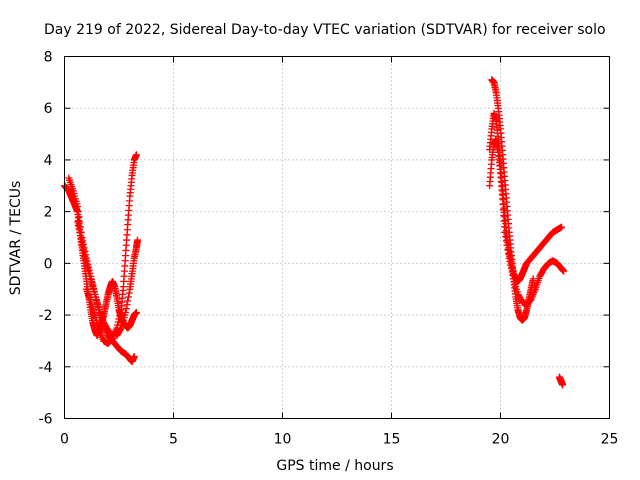 The image size is (640, 480). Describe the element at coordinates (610, 440) in the screenshot. I see `x-tick-label: 25` at that location.